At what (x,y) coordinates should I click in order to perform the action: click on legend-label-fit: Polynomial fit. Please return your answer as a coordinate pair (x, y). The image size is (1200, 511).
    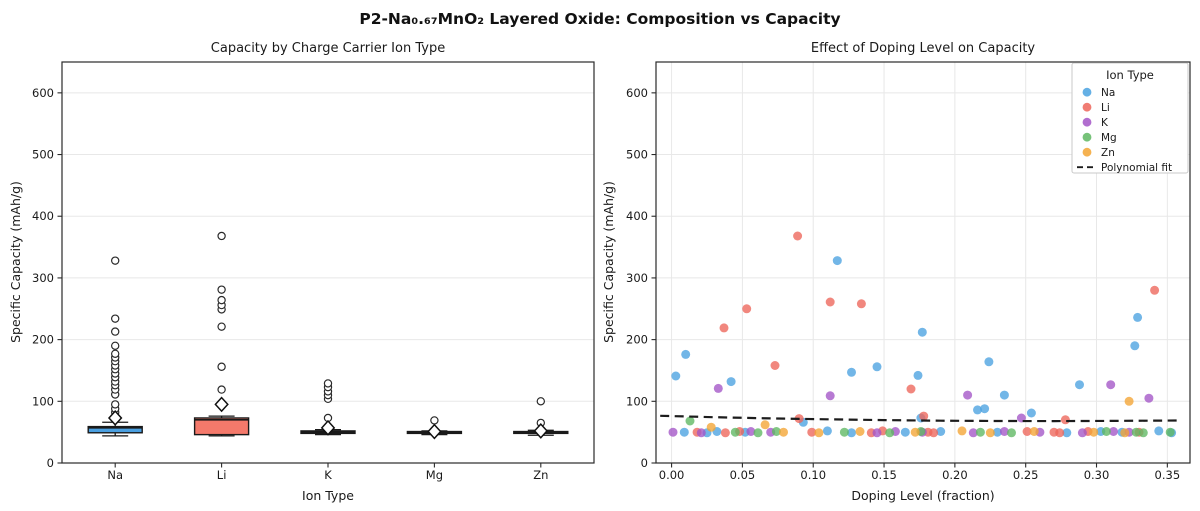
    Looking at the image, I should click on (1136, 168).